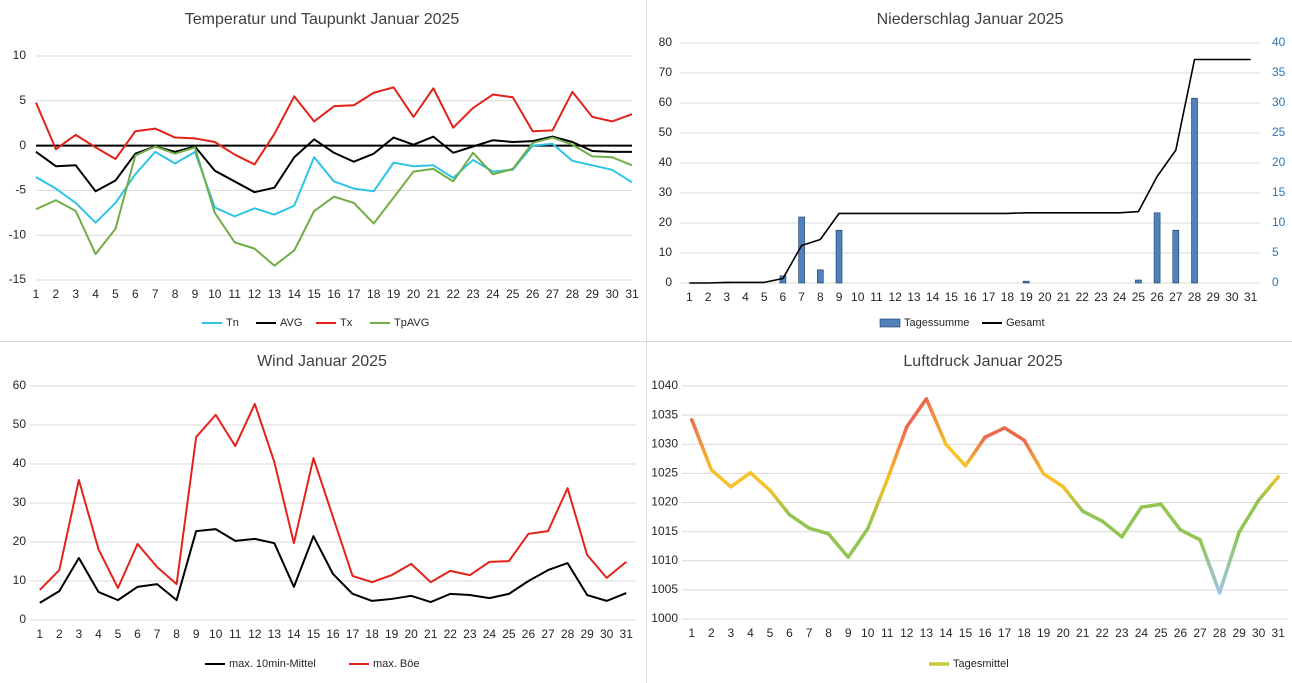 Image resolution: width=1292 pixels, height=683 pixels. I want to click on x-tick-label: 20, so click(412, 634).